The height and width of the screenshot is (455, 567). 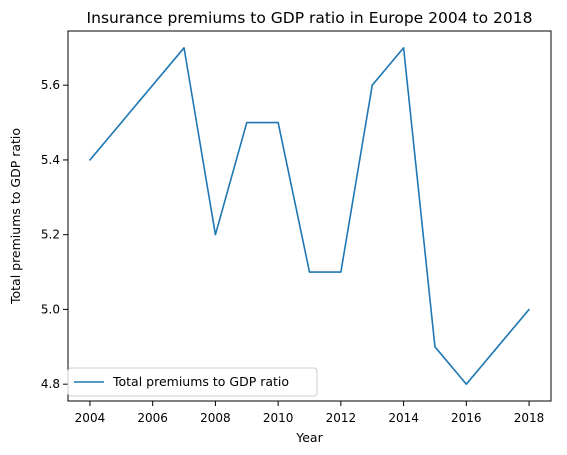 What do you see at coordinates (309, 437) in the screenshot?
I see `x-axis-label: Year` at bounding box center [309, 437].